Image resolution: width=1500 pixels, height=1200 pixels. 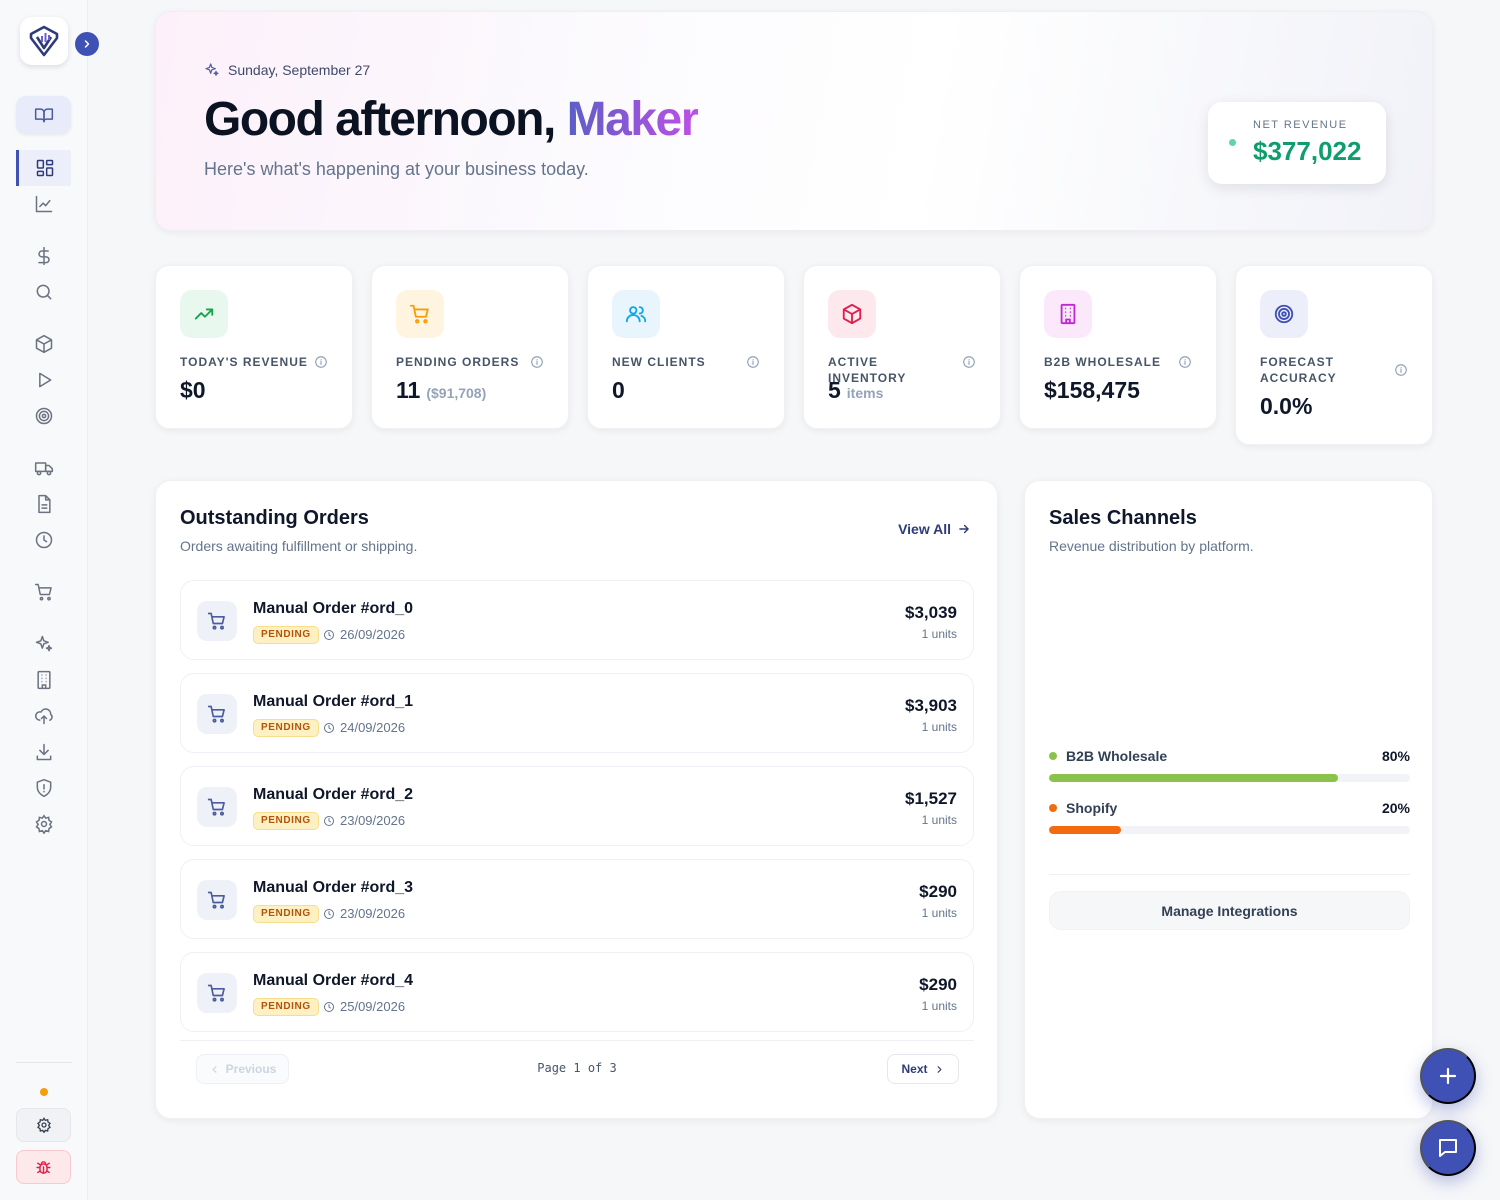 I want to click on arrow-right-icon, so click(x=964, y=529).